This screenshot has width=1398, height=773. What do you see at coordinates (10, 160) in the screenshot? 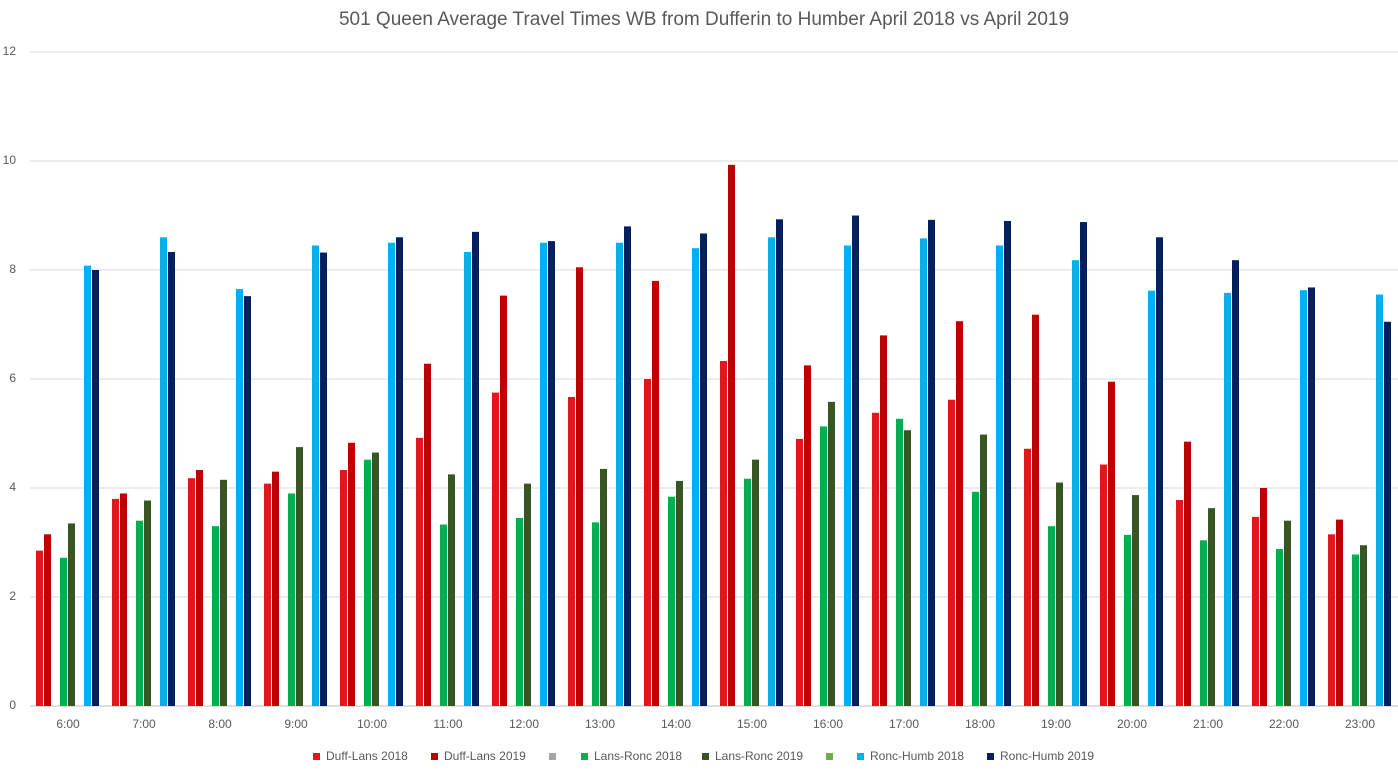
I see `y-tick-label: 10` at bounding box center [10, 160].